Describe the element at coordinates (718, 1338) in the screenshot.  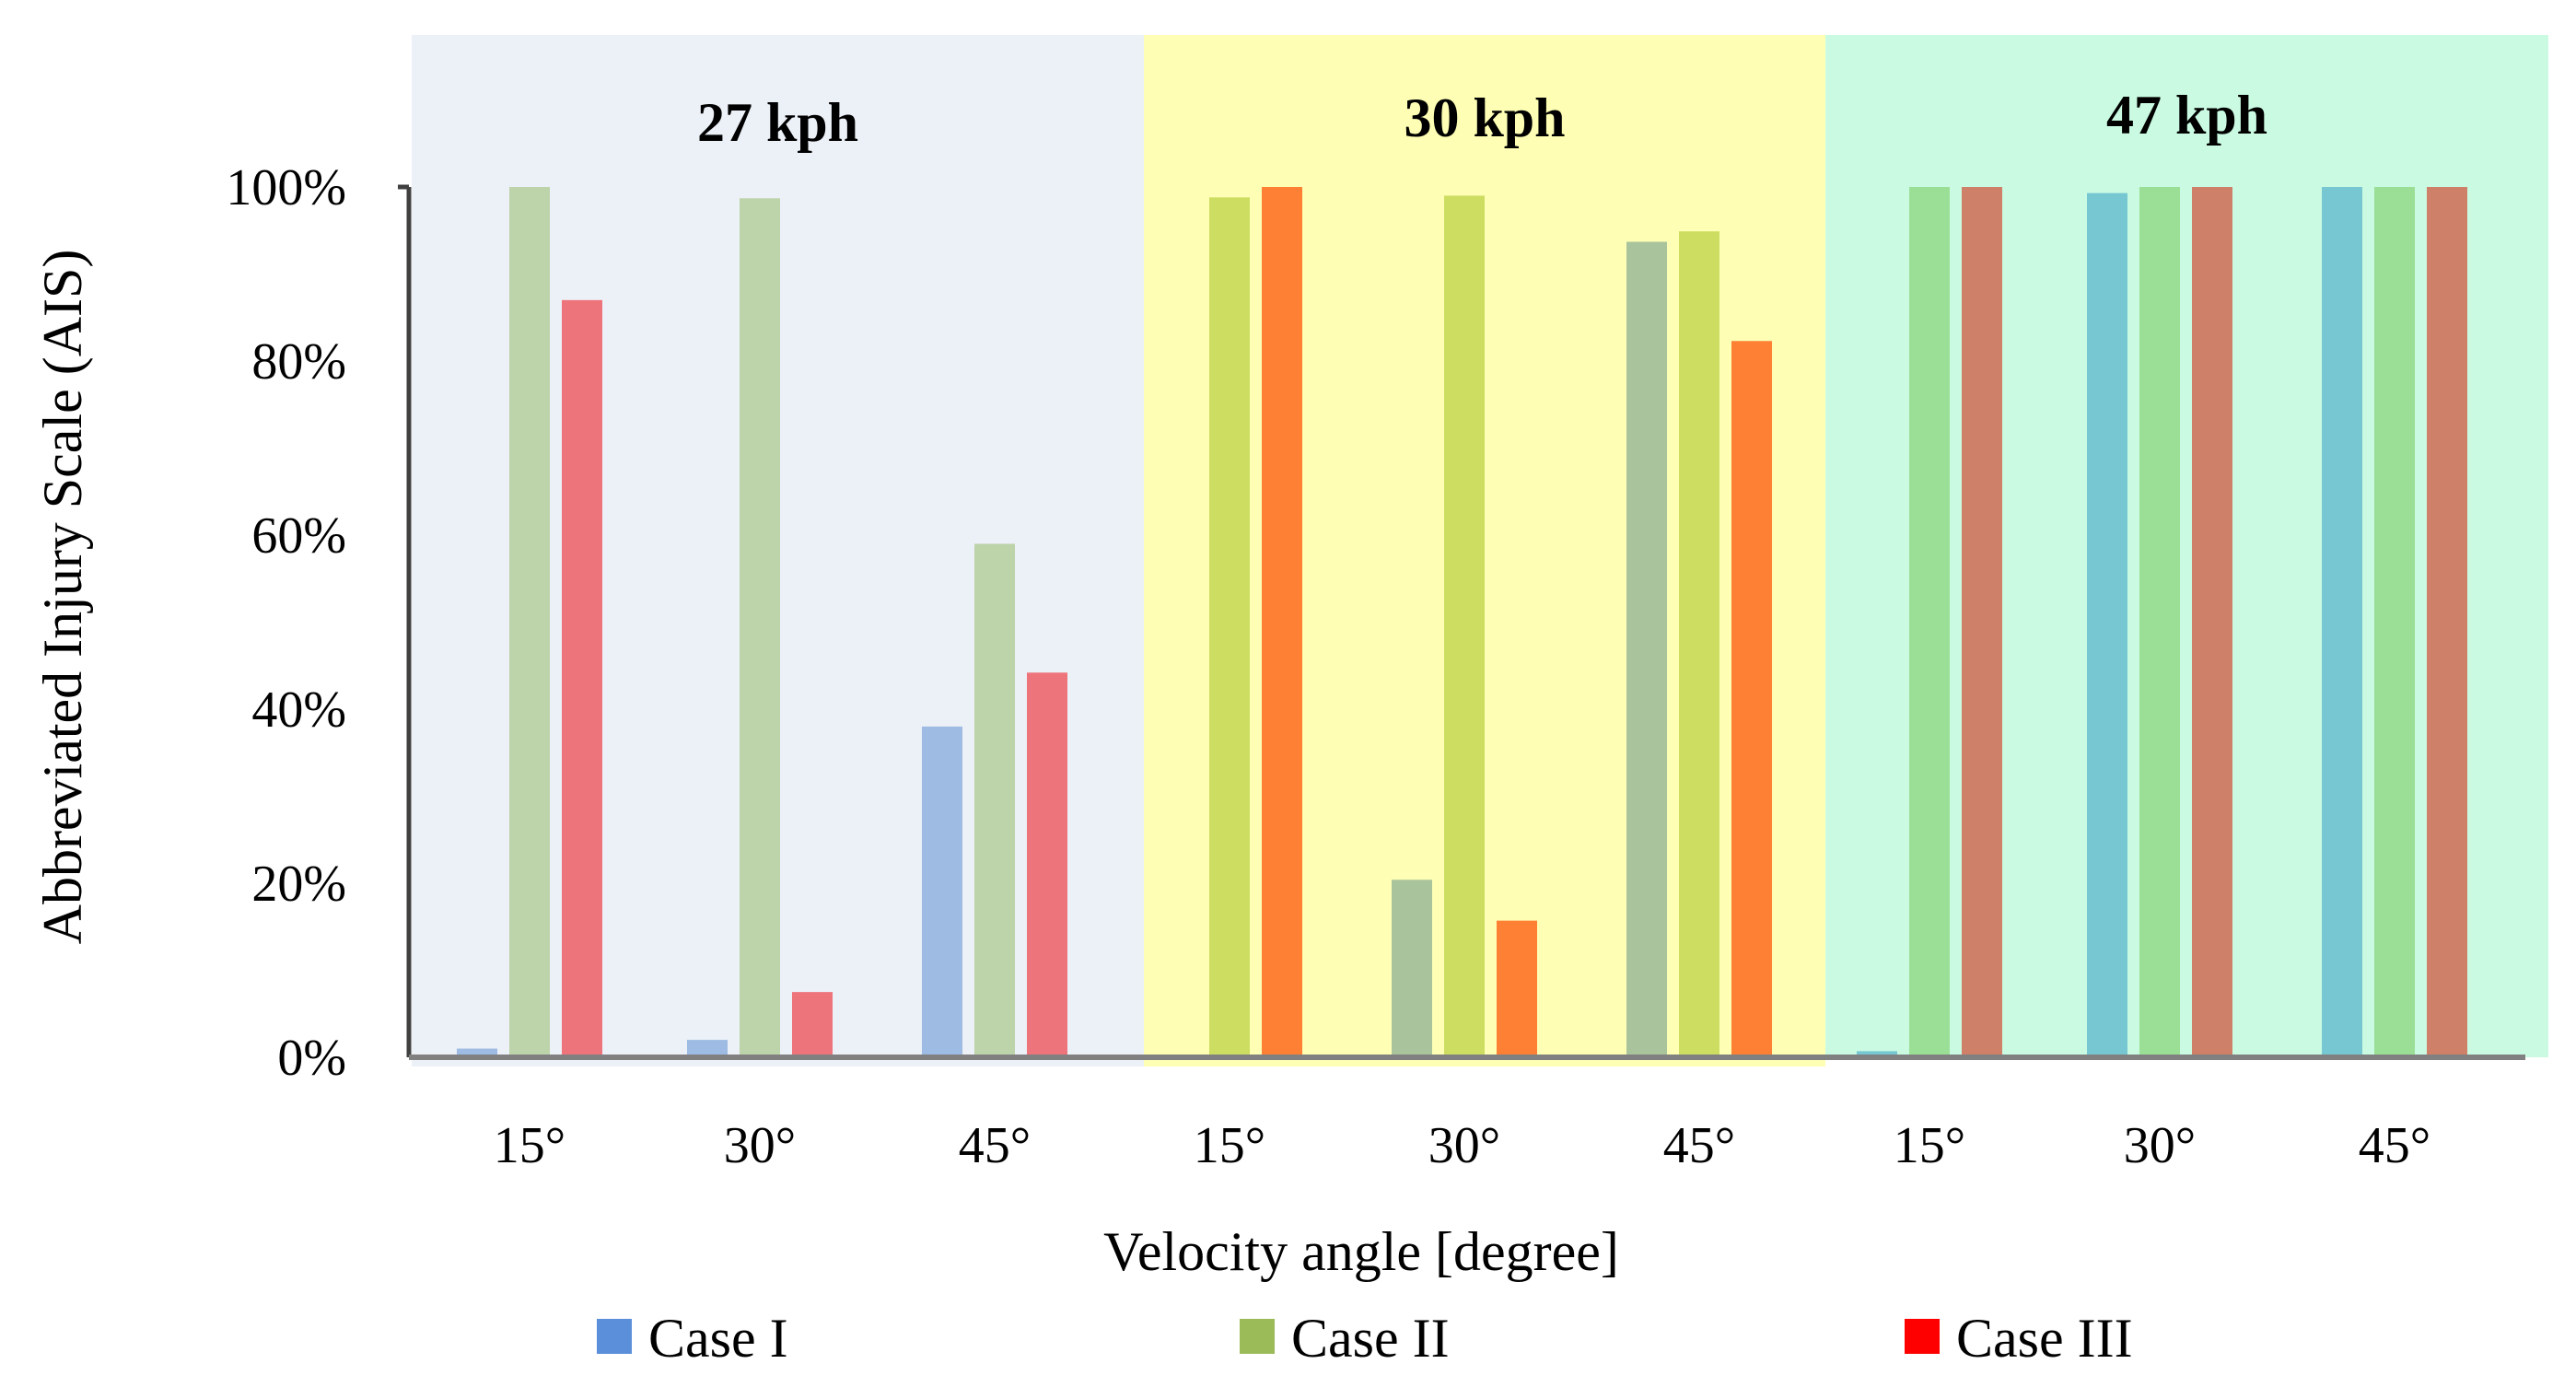
I see `legend-label-case-1: Case I` at that location.